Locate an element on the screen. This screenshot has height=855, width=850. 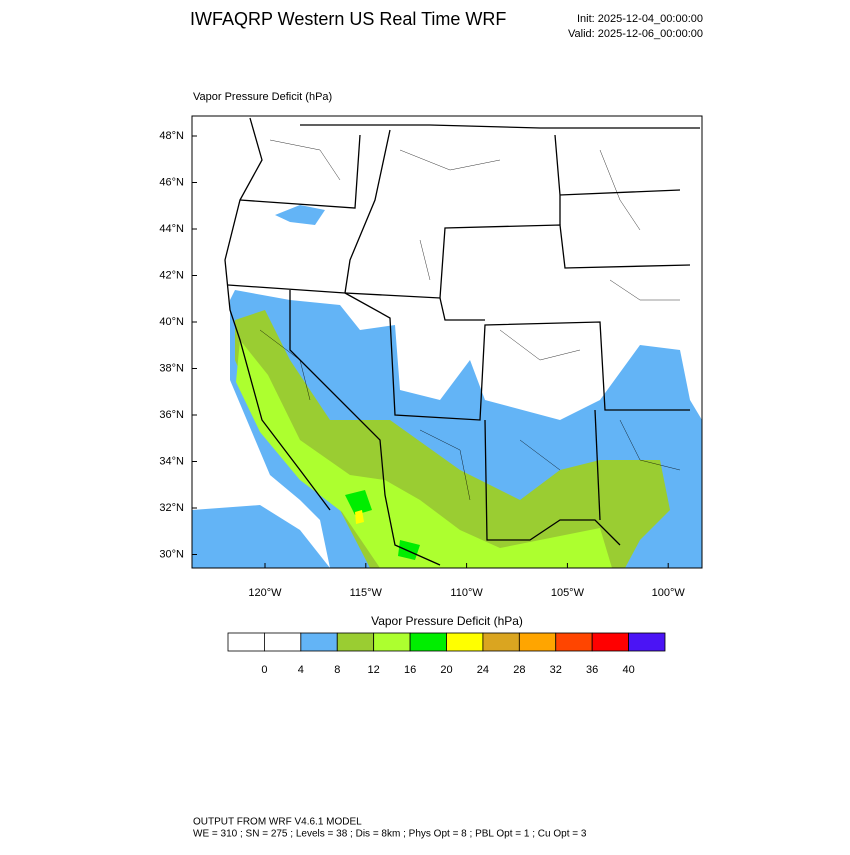
lon-label: 100°W is located at coordinates (669, 593).